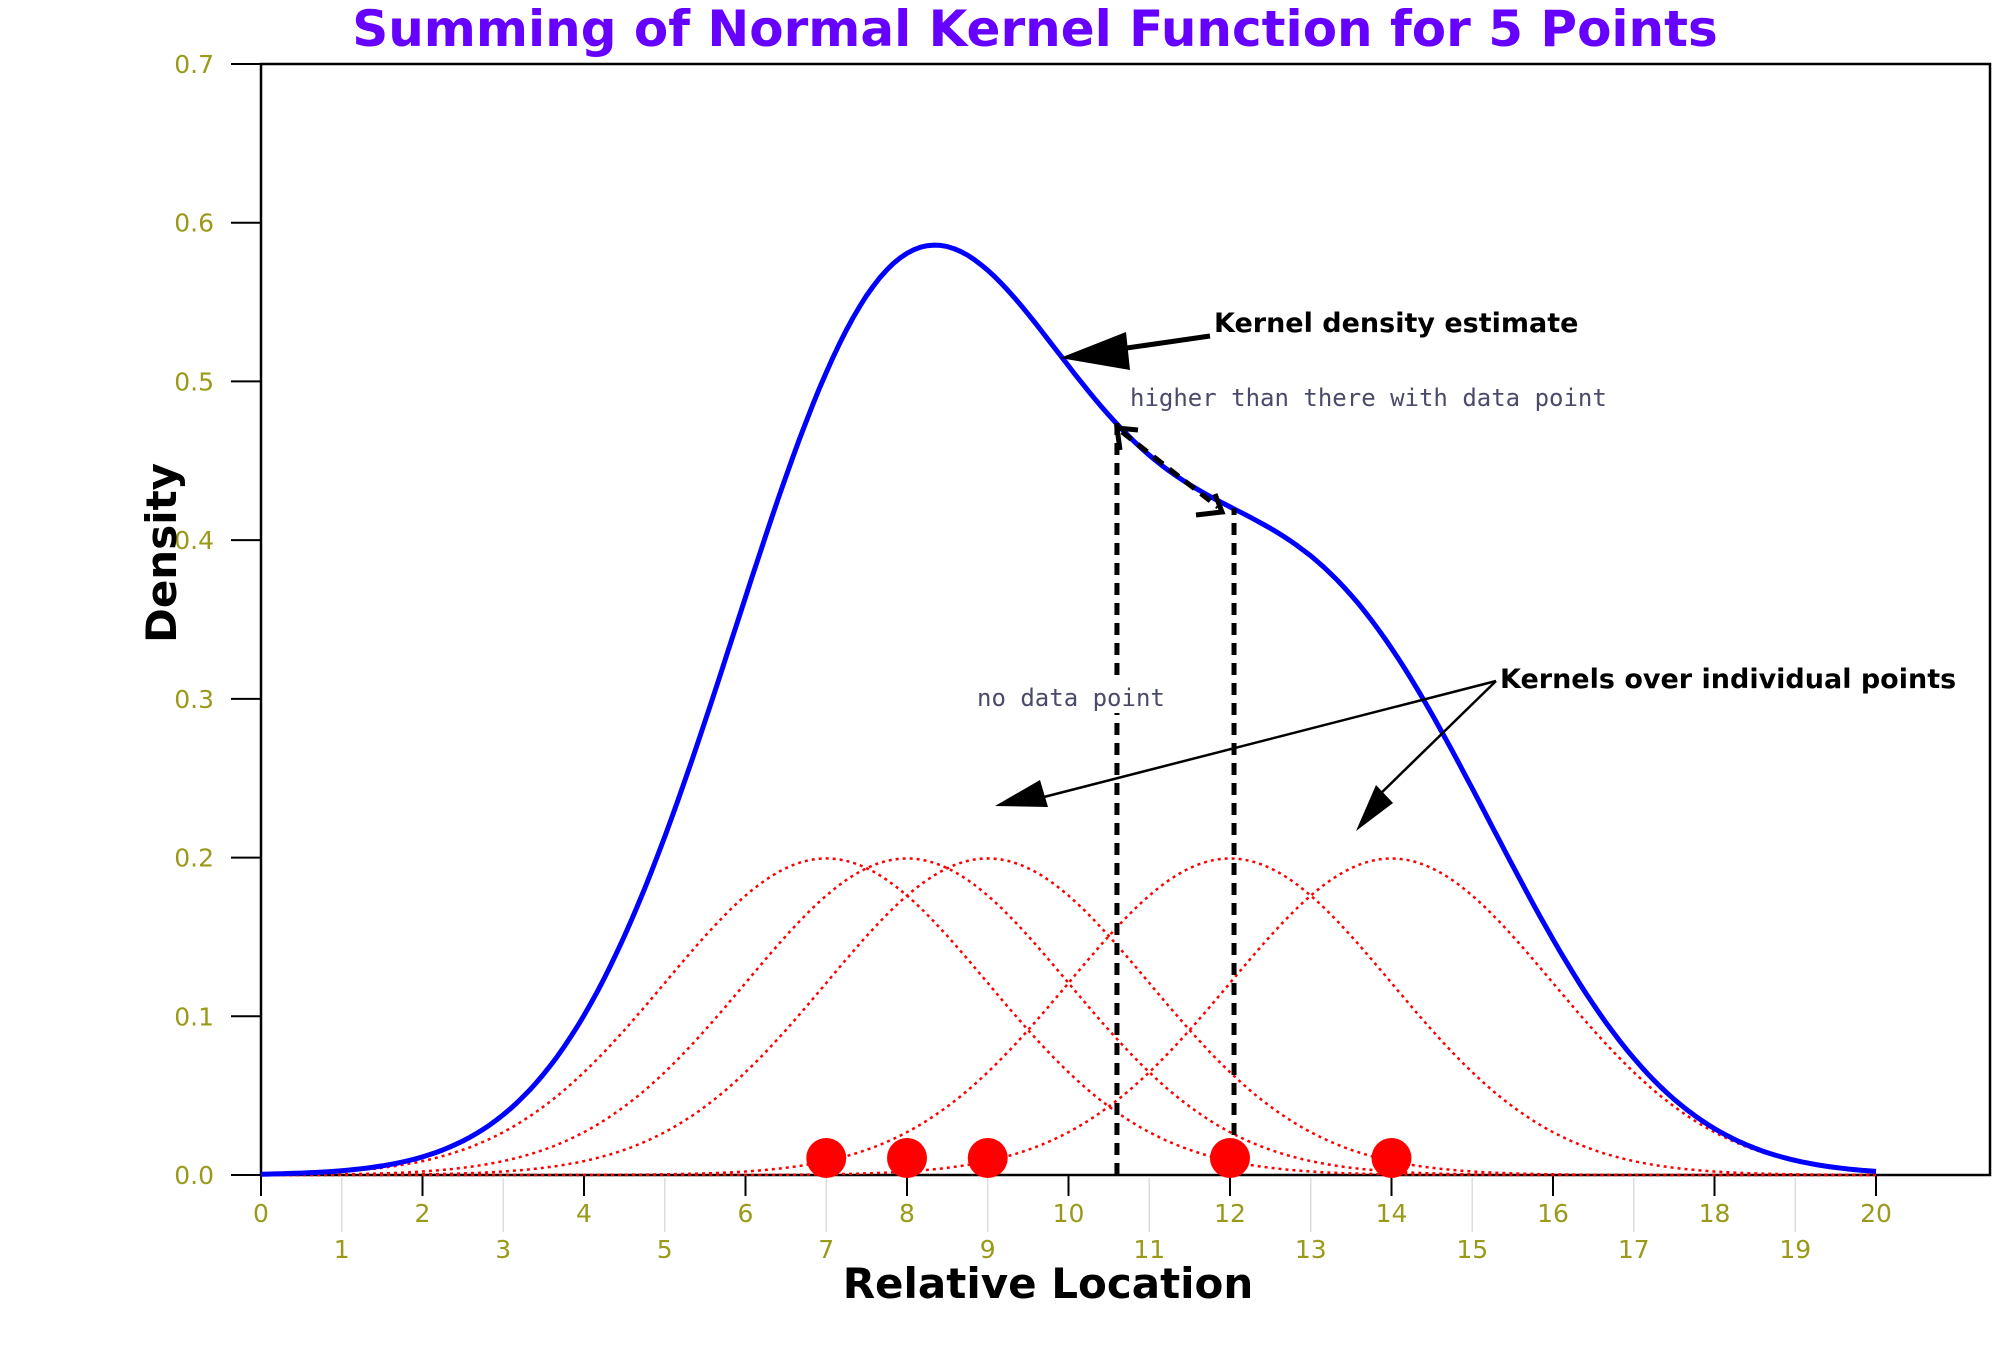 The image size is (1997, 1348). I want to click on x-tick-label: 6, so click(746, 1213).